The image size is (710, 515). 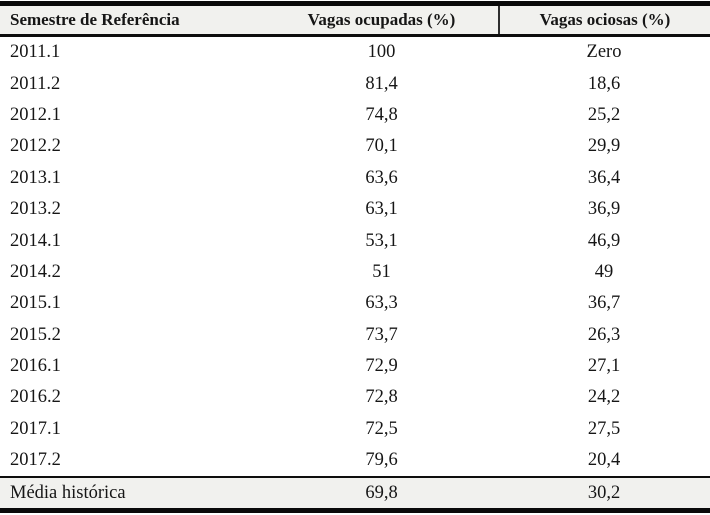 I want to click on footer-label: Média histórica, so click(x=68, y=492).